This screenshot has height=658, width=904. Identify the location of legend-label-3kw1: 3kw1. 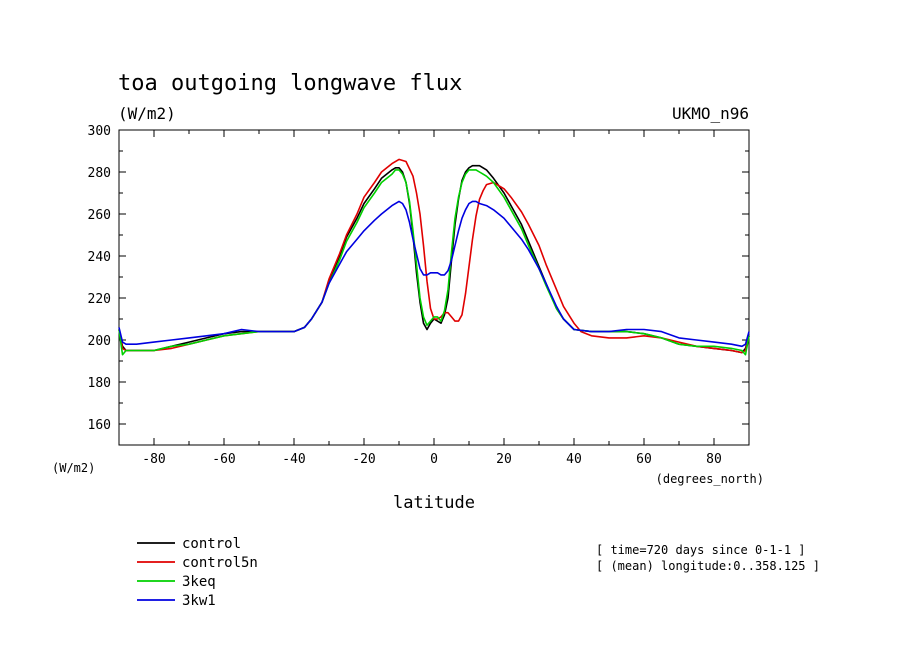
(199, 601).